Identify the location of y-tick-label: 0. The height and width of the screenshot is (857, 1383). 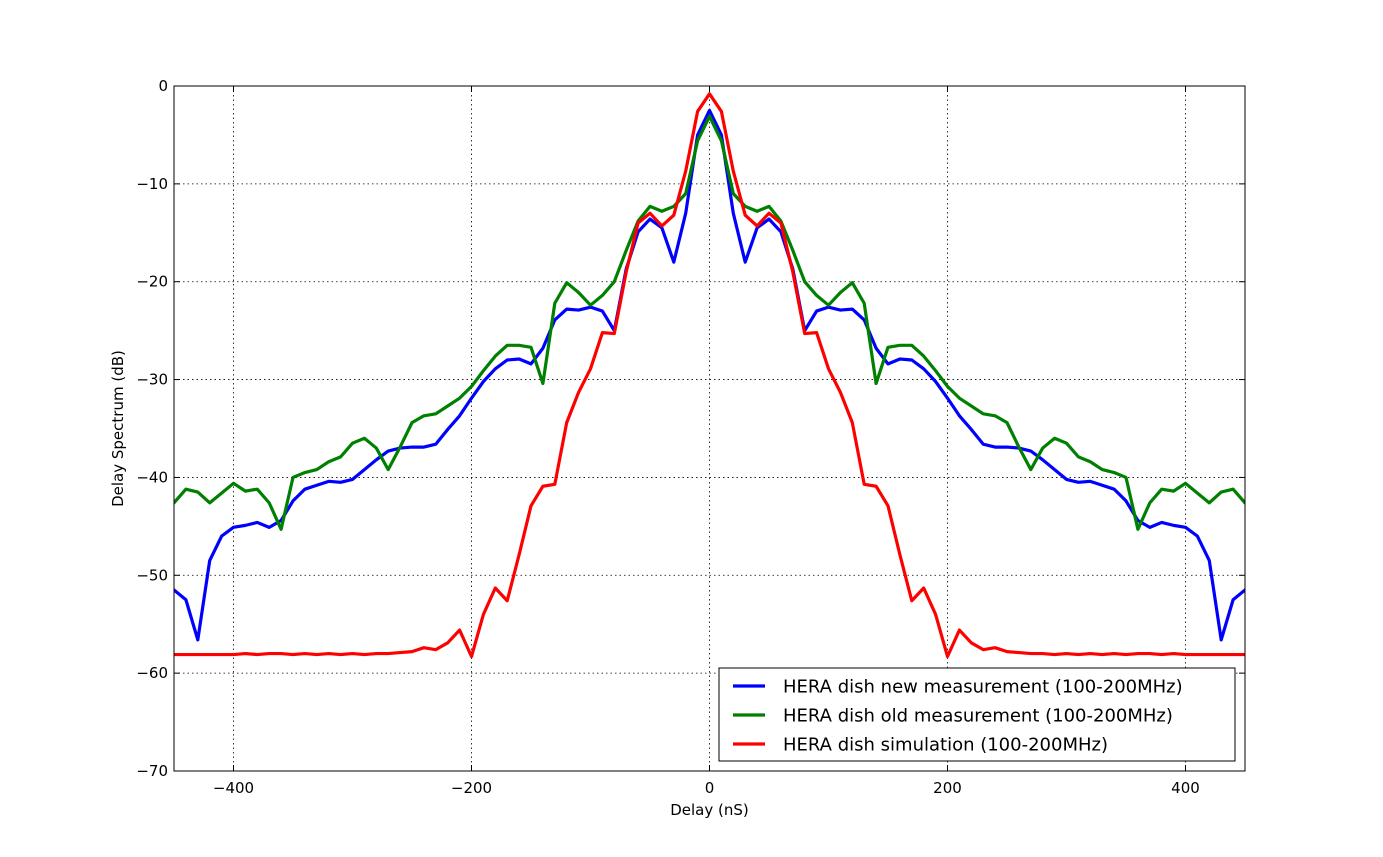
(163, 86).